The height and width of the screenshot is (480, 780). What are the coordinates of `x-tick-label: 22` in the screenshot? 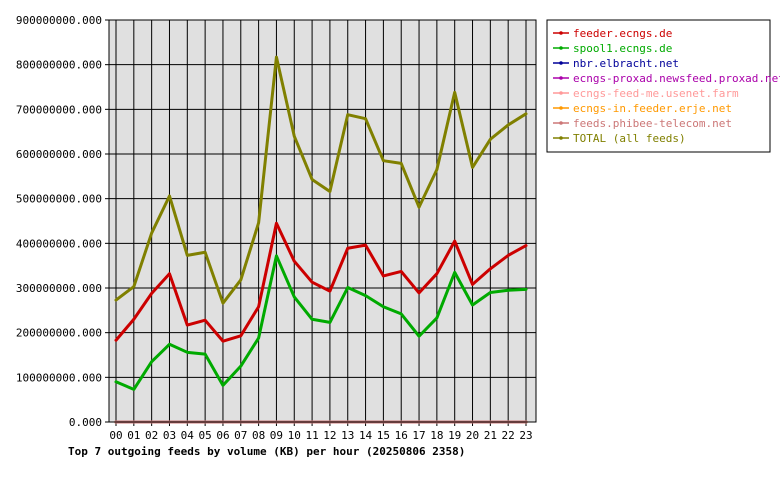 It's located at (508, 435).